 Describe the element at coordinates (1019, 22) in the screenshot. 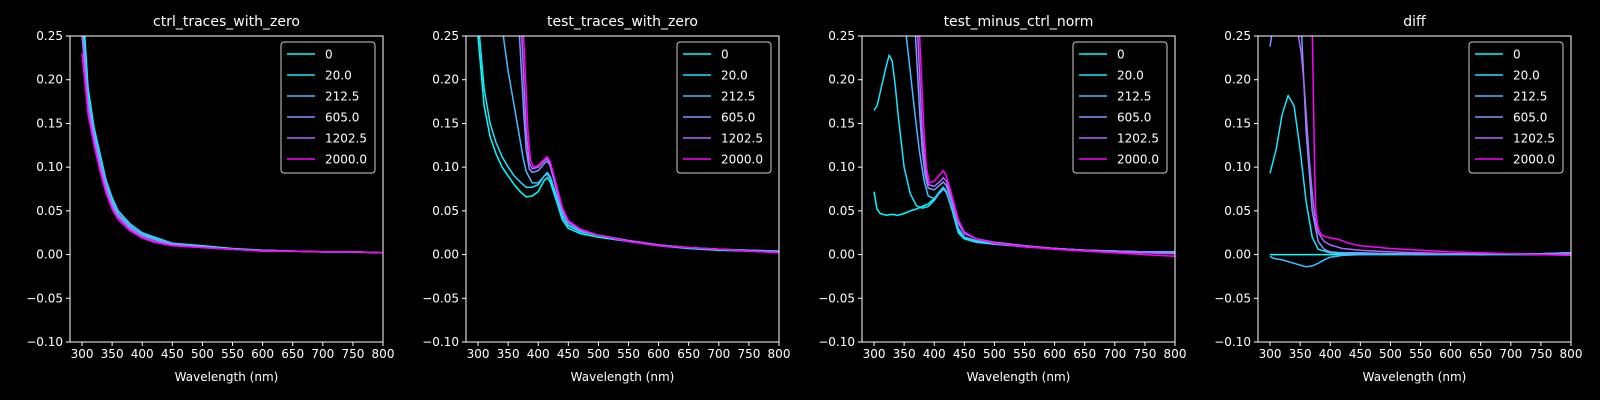

I see `chart-title: test_minus_ctrl_norm` at that location.